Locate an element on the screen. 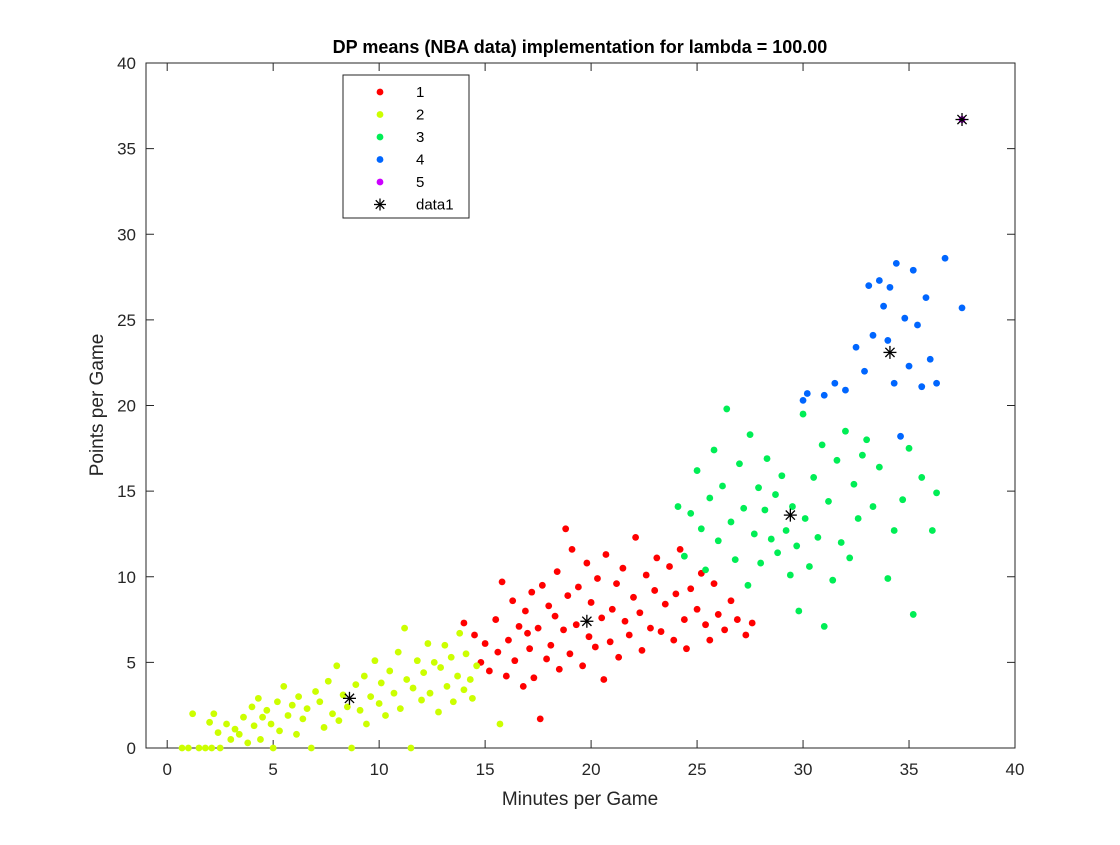 This screenshot has width=1120, height=845. y-tick-label: 5 is located at coordinates (131, 662).